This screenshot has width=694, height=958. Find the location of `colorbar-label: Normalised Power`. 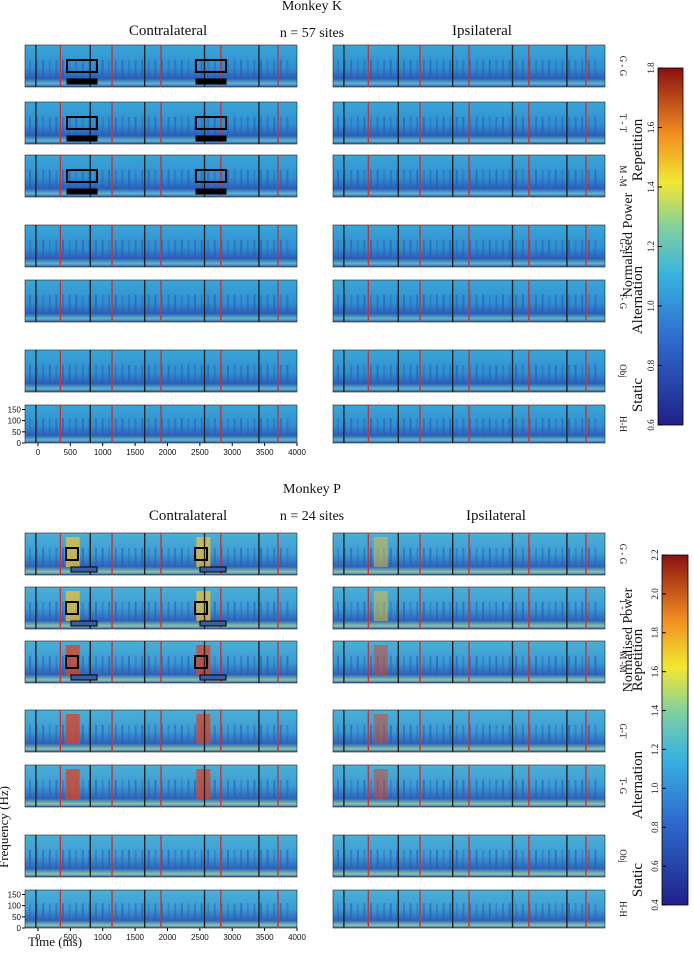

colorbar-label: Normalised Power is located at coordinates (628, 639).